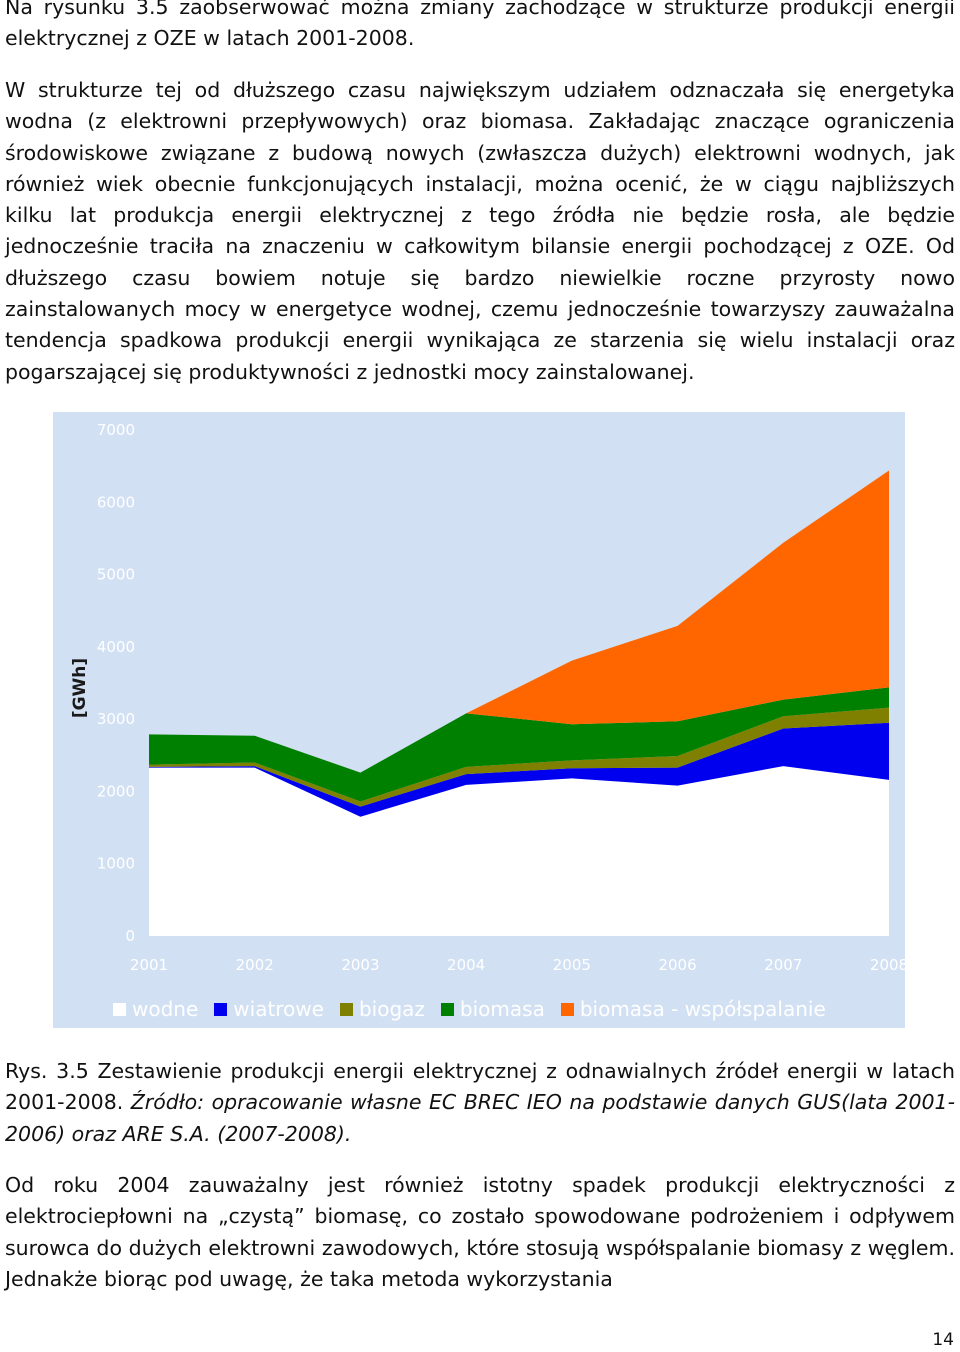 The image size is (960, 1352). What do you see at coordinates (519, 851) in the screenshot?
I see `area-wodne` at bounding box center [519, 851].